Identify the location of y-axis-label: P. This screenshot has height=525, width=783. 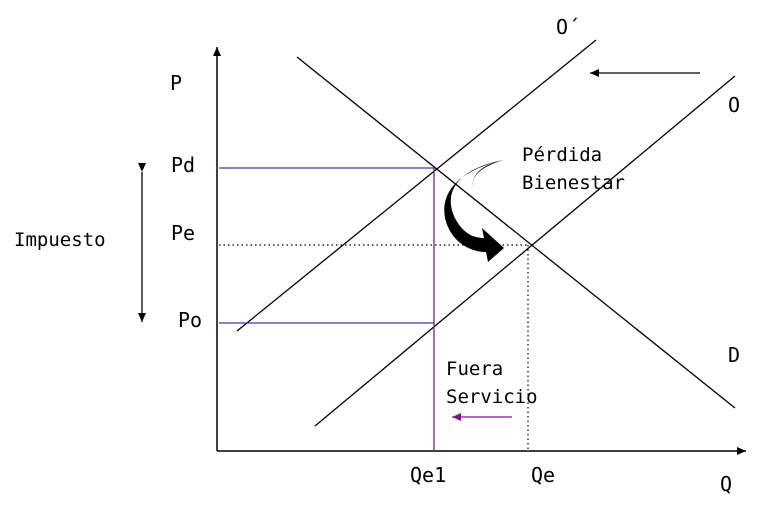
(176, 83).